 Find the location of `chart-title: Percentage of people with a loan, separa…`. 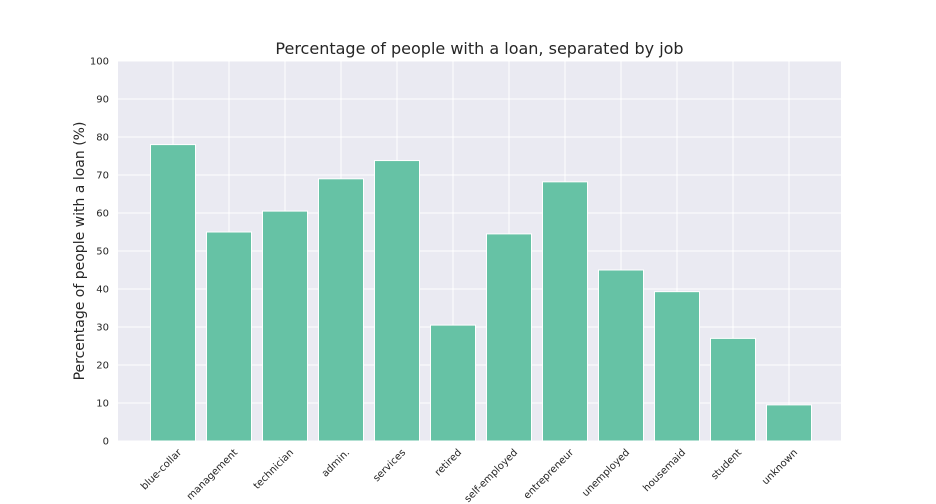

chart-title: Percentage of people with a loan, separa… is located at coordinates (479, 48).